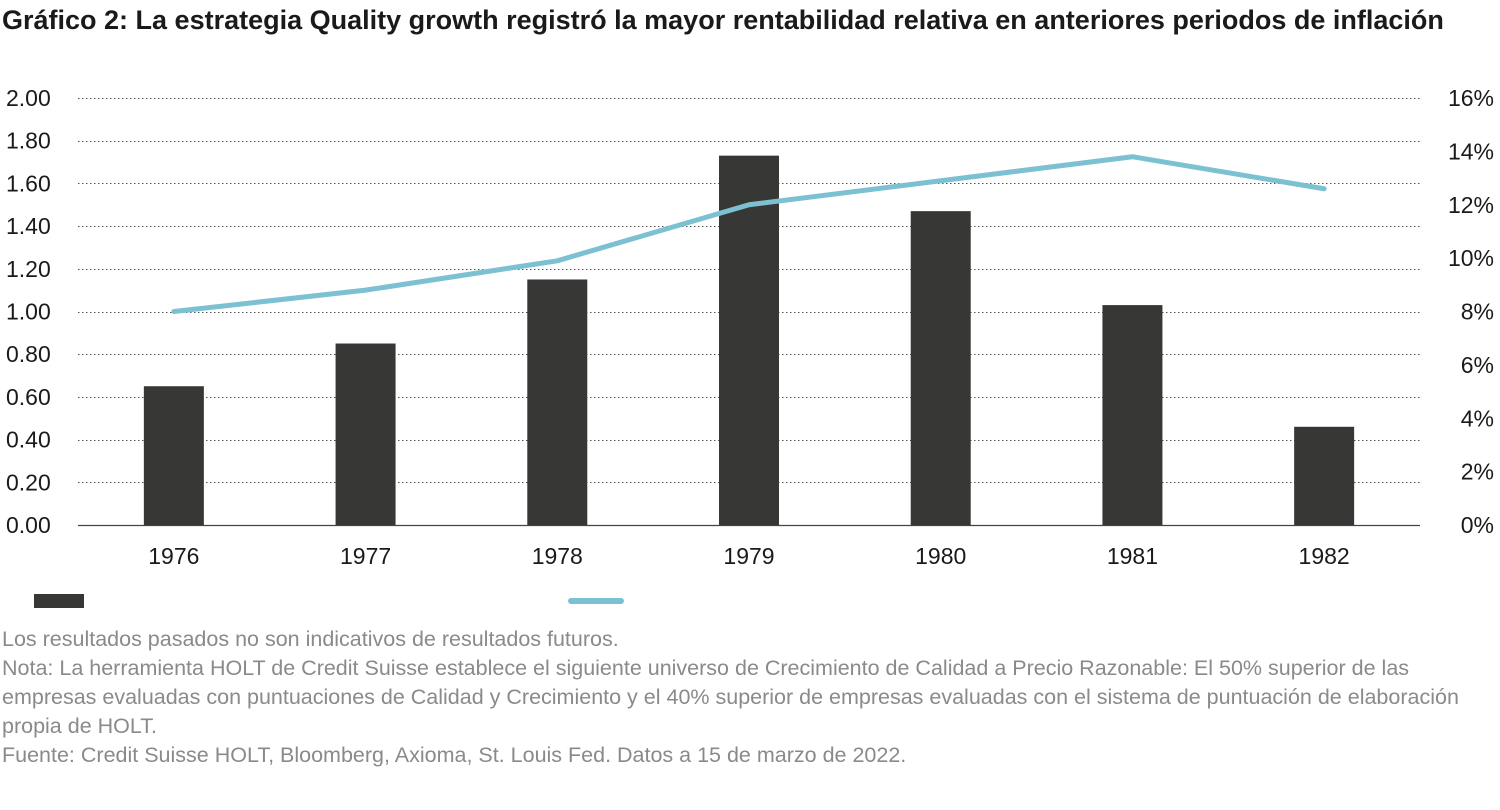  Describe the element at coordinates (28, 482) in the screenshot. I see `left-tick-label: 0.20` at that location.